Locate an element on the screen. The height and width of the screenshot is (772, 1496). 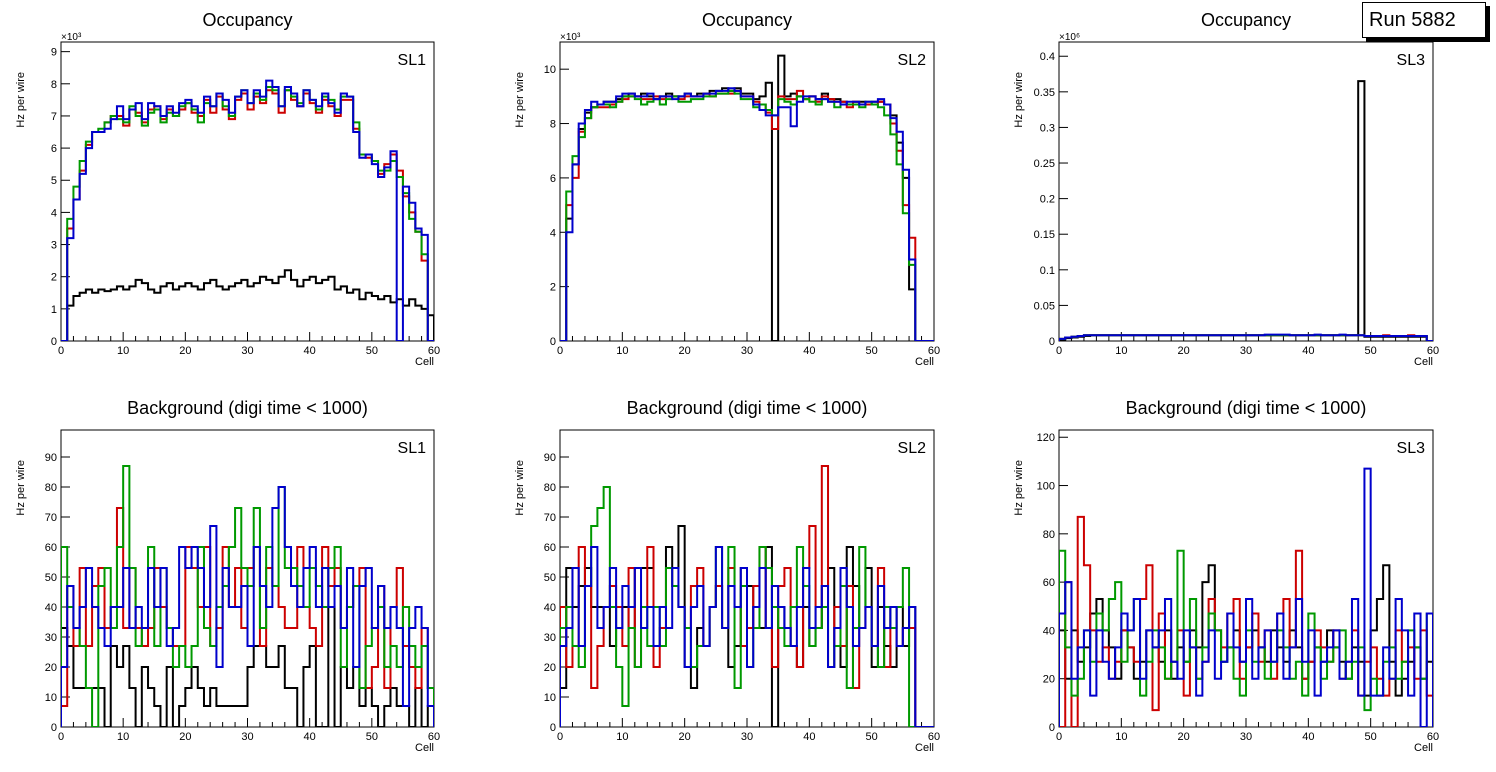
y-tick-label: 1 is located at coordinates (54, 310).